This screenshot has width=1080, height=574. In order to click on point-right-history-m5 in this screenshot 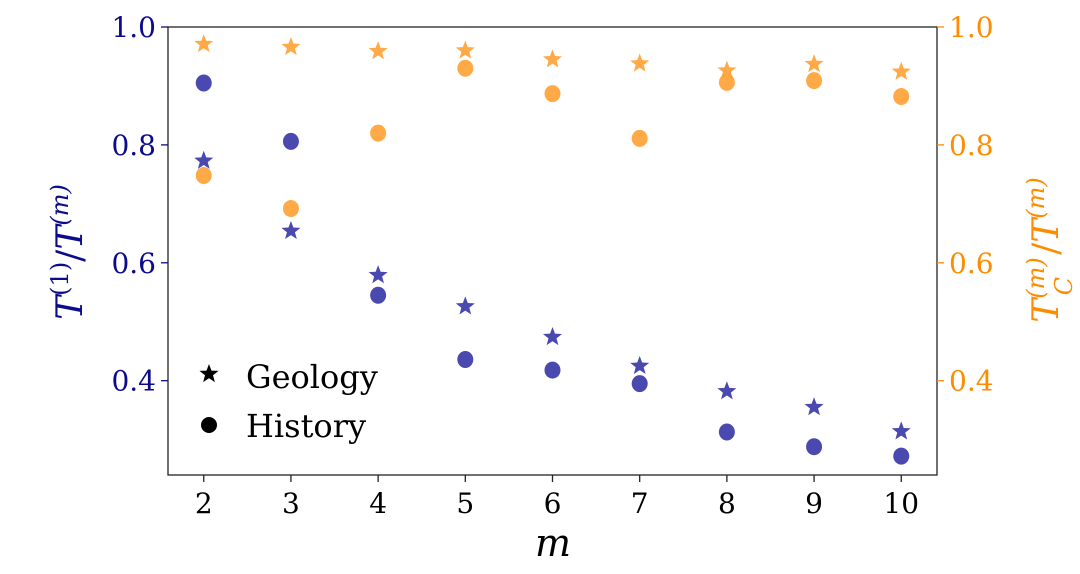, I will do `click(465, 68)`.